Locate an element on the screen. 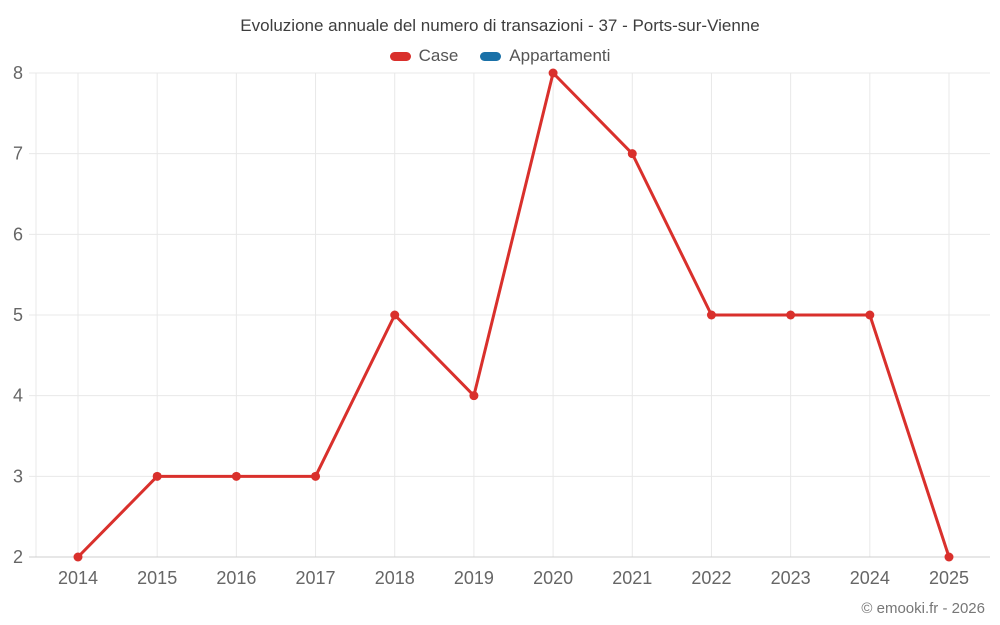  svg-text: 2023 is located at coordinates (791, 578).